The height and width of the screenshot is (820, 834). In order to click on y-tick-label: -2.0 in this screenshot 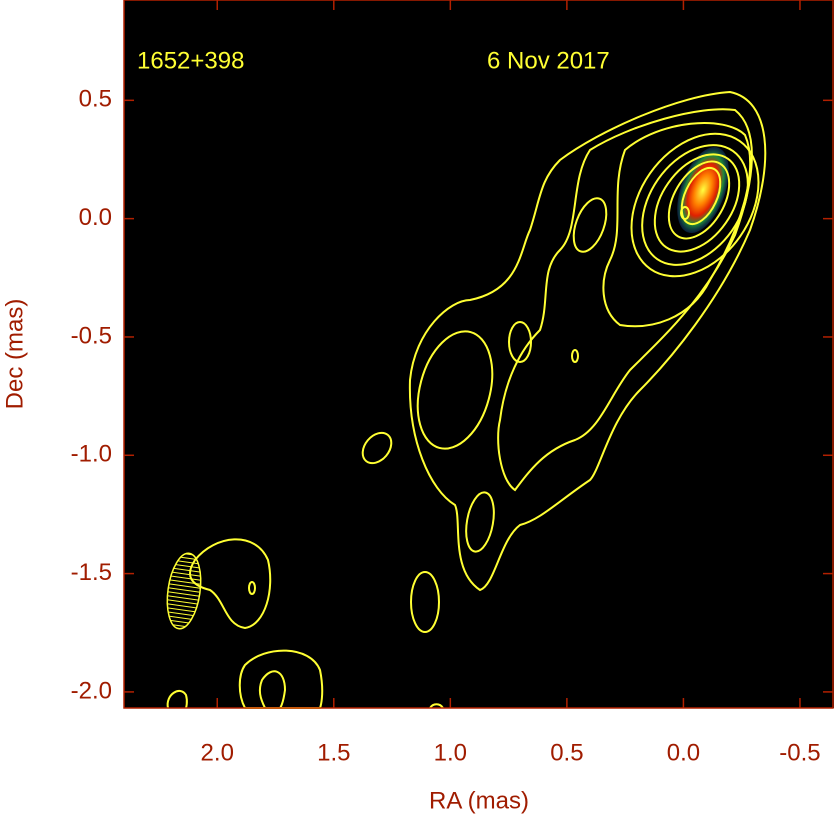, I will do `click(91, 690)`.